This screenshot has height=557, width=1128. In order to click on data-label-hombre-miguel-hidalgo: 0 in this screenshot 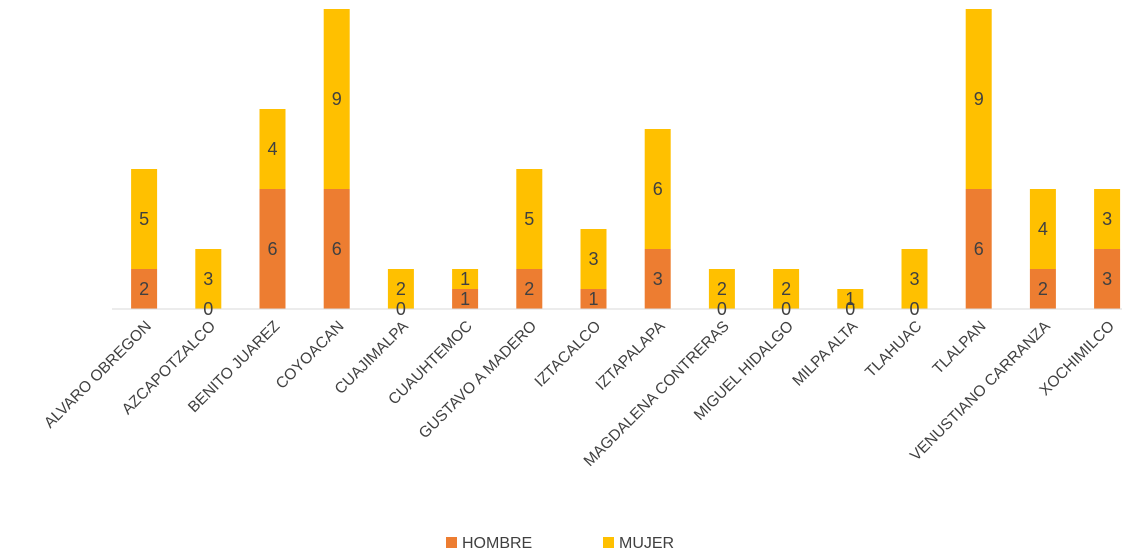, I will do `click(786, 309)`.